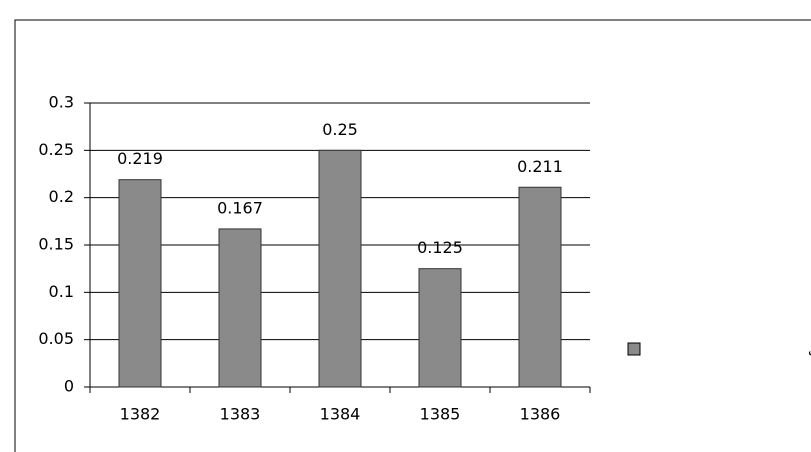  I want to click on y-tick-label: 0.25, so click(56, 149).